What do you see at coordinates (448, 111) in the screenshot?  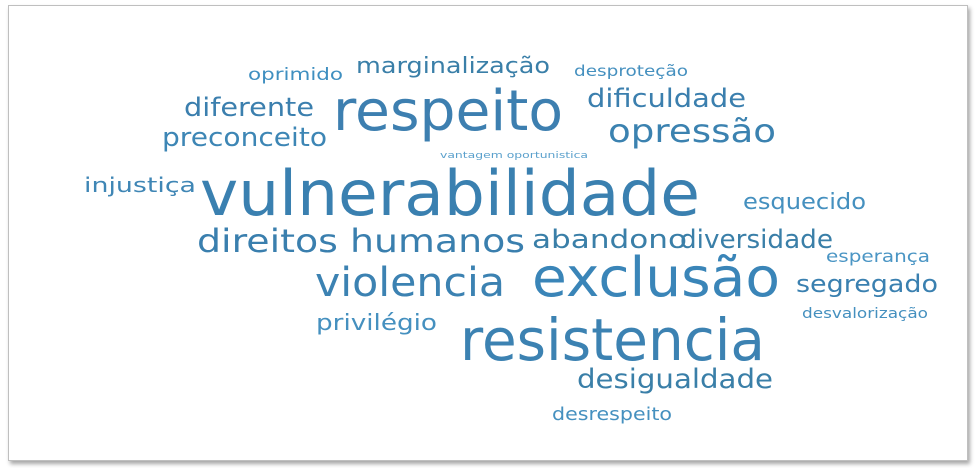 I see `word: respeito` at bounding box center [448, 111].